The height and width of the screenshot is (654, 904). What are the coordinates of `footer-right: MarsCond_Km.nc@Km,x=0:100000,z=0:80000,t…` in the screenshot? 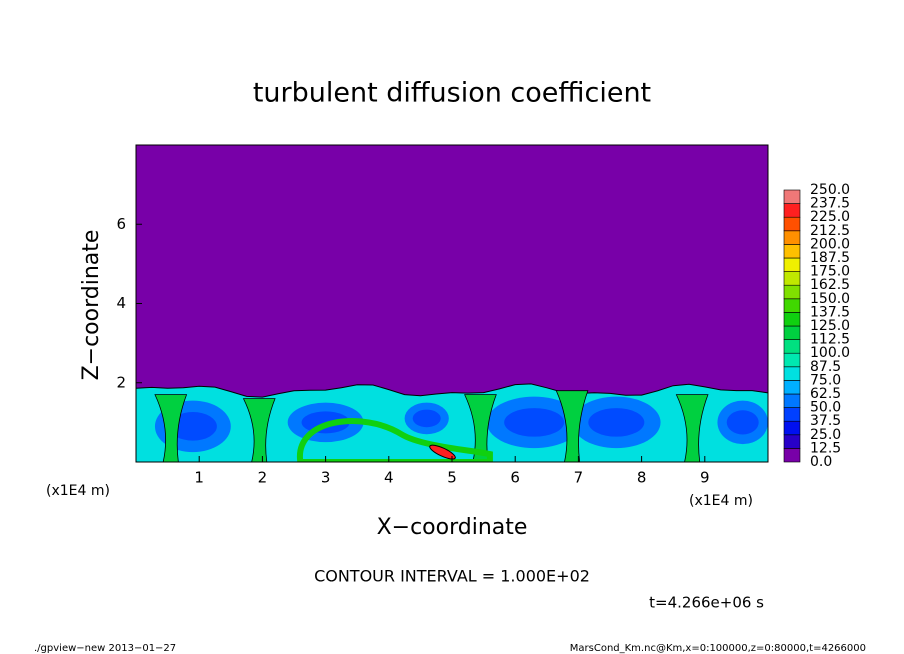 It's located at (718, 648).